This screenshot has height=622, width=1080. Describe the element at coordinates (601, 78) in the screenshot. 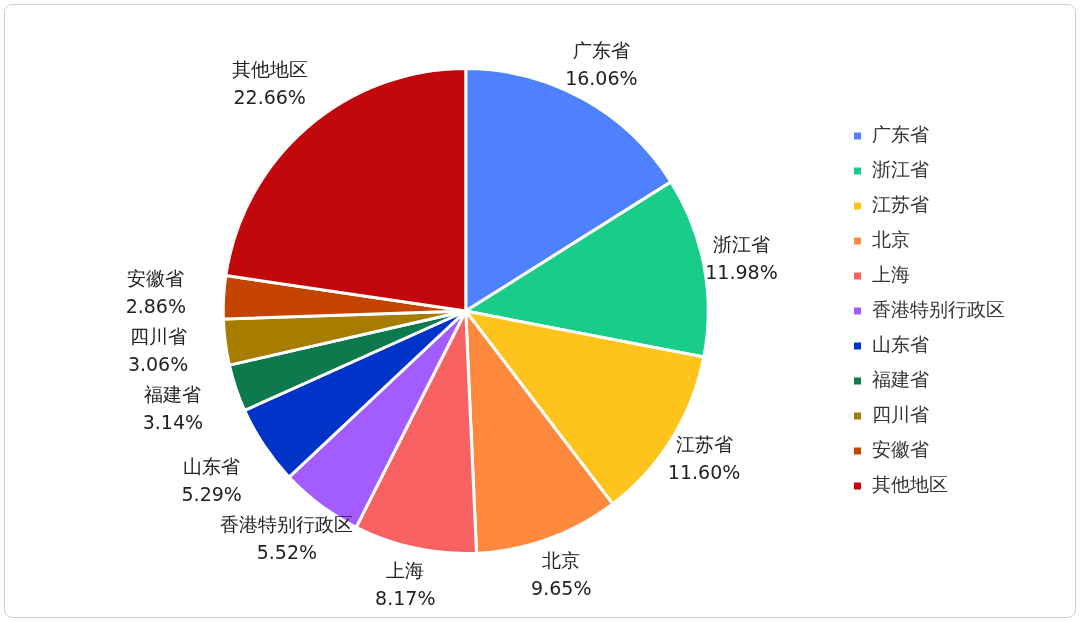

I see `data-label: 16.06%` at that location.